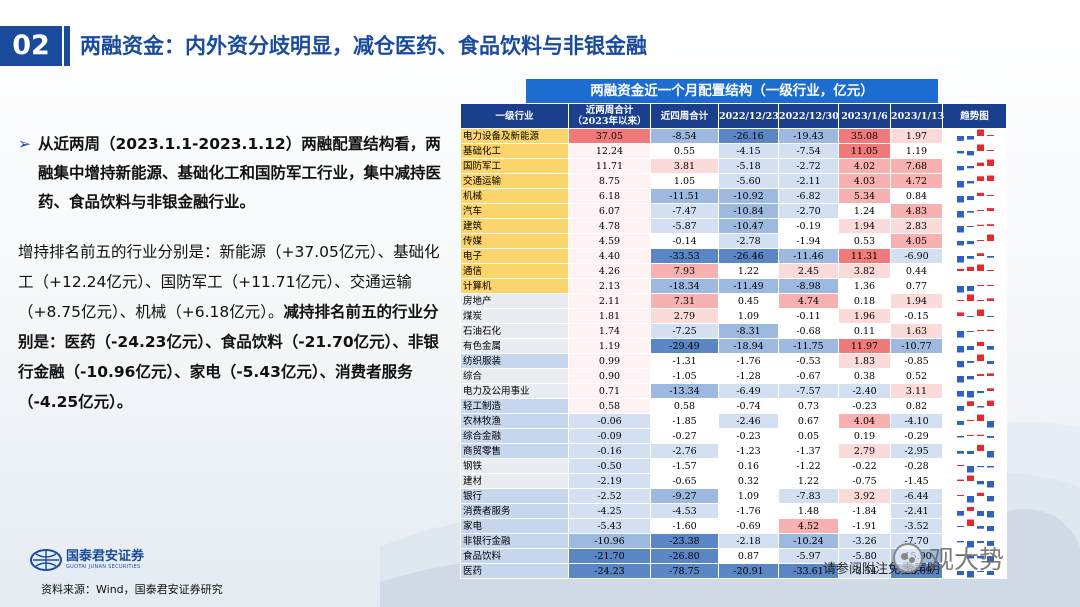  I want to click on industry-name: 基础化工, so click(514, 151).